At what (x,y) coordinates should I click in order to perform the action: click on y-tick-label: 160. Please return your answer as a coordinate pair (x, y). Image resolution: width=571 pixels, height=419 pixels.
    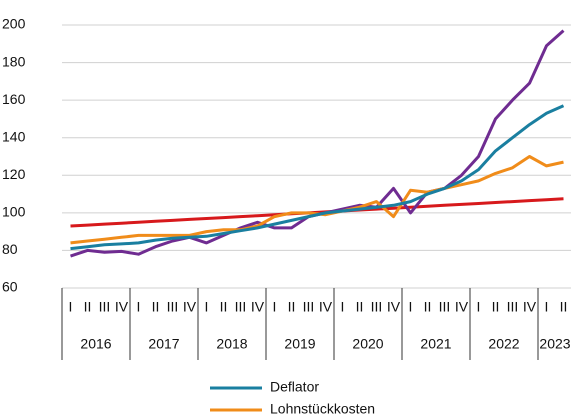
    Looking at the image, I should click on (14, 99).